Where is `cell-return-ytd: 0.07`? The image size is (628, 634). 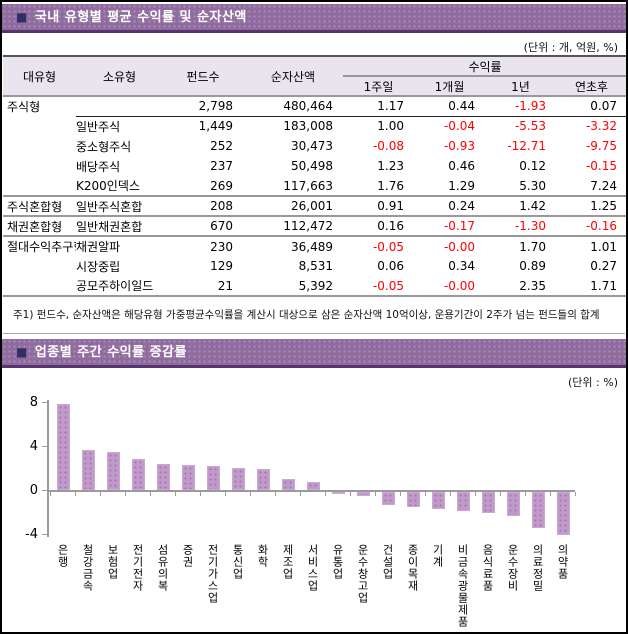 cell-return-ytd: 0.07 is located at coordinates (591, 106).